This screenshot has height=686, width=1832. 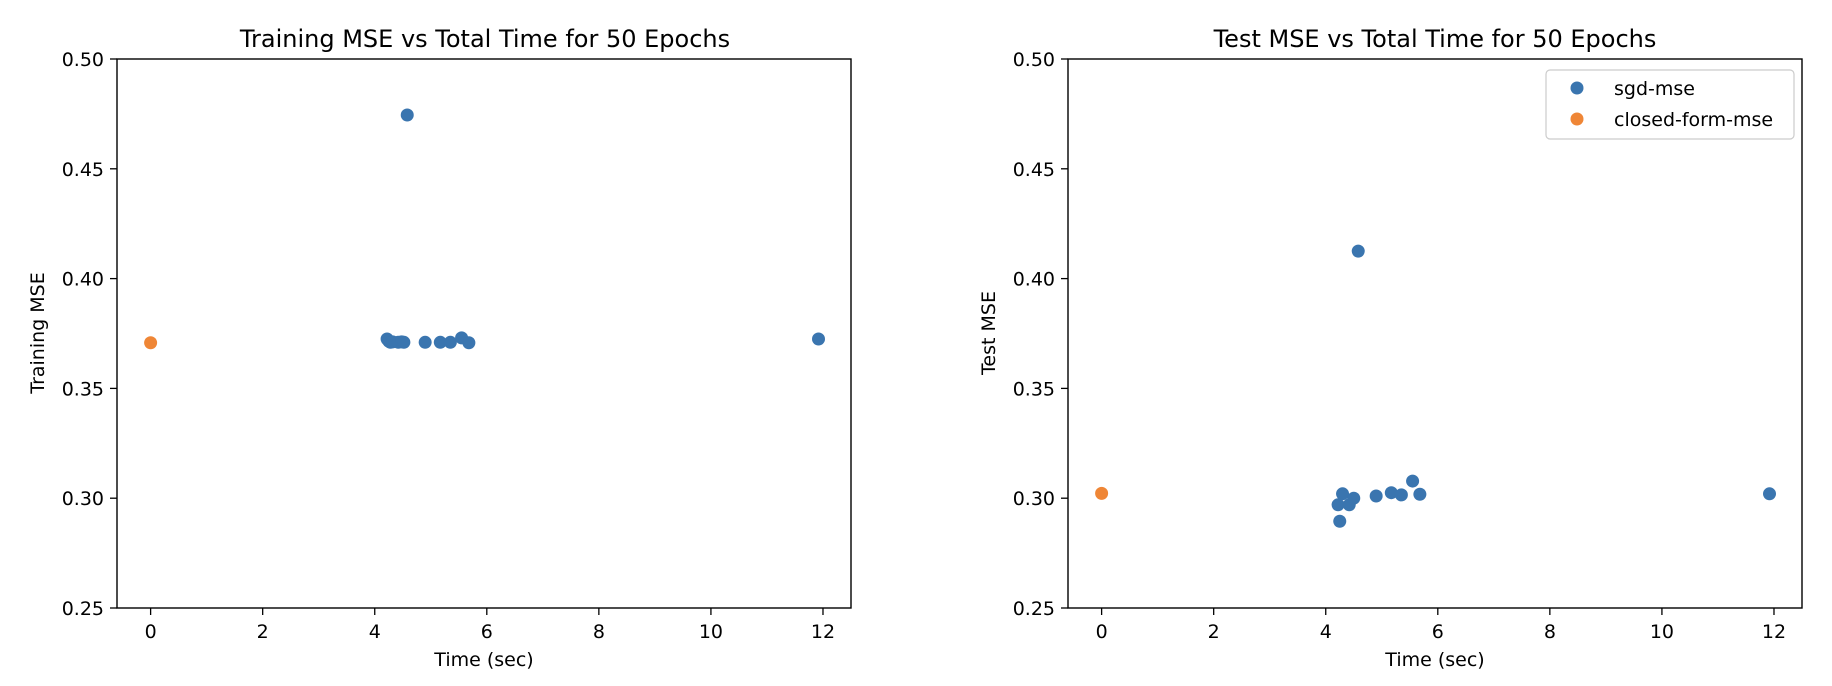 I want to click on chart-title: Training MSE vs Total Time for 50 Epochs, so click(x=484, y=39).